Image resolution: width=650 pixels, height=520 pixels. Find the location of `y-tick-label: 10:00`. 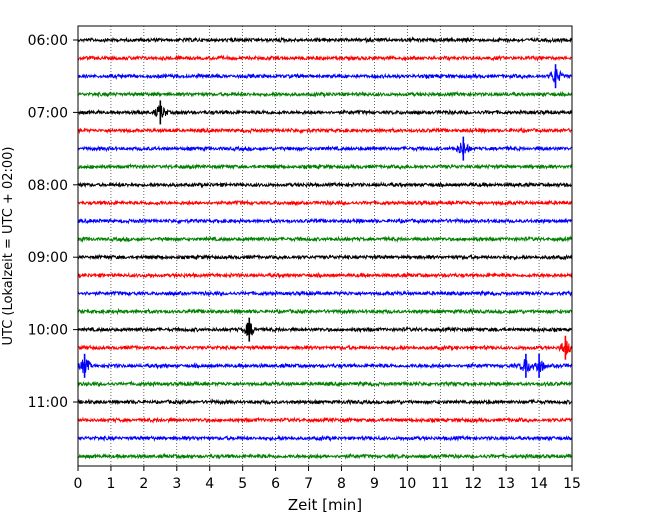

y-tick-label: 10:00 is located at coordinates (48, 331).